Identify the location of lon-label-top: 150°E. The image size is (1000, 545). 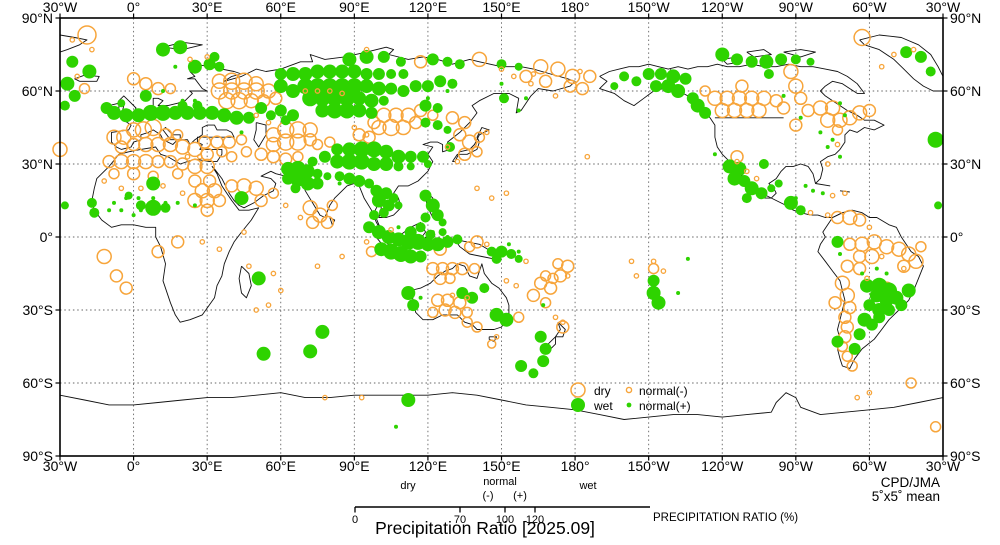
(501, 7).